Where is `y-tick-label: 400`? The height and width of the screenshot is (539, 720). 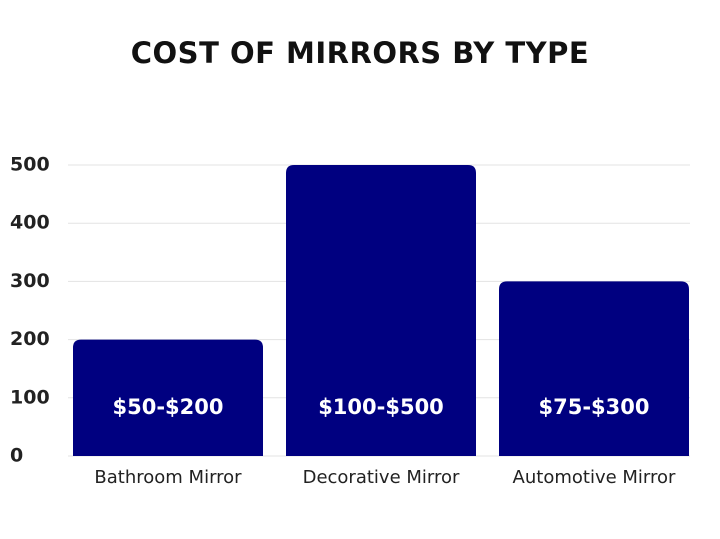
y-tick-label: 400 is located at coordinates (30, 223).